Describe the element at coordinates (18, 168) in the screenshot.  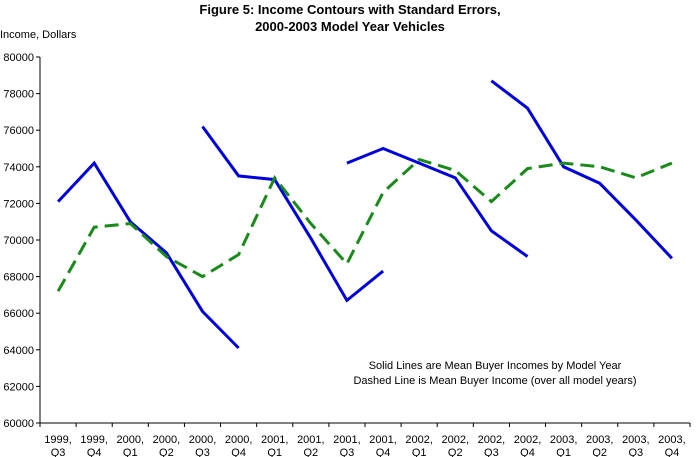
I see `y-tick-label: 74000` at that location.